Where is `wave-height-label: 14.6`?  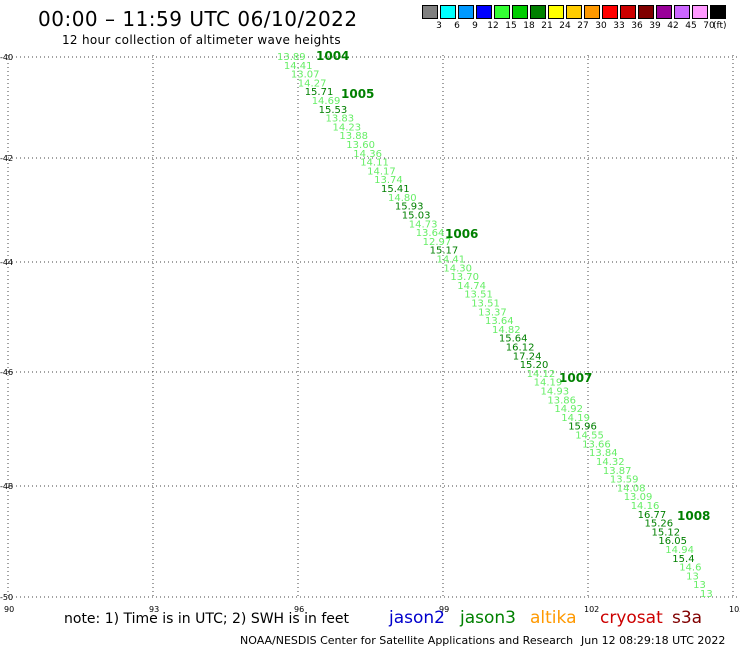 wave-height-label: 14.6 is located at coordinates (690, 568).